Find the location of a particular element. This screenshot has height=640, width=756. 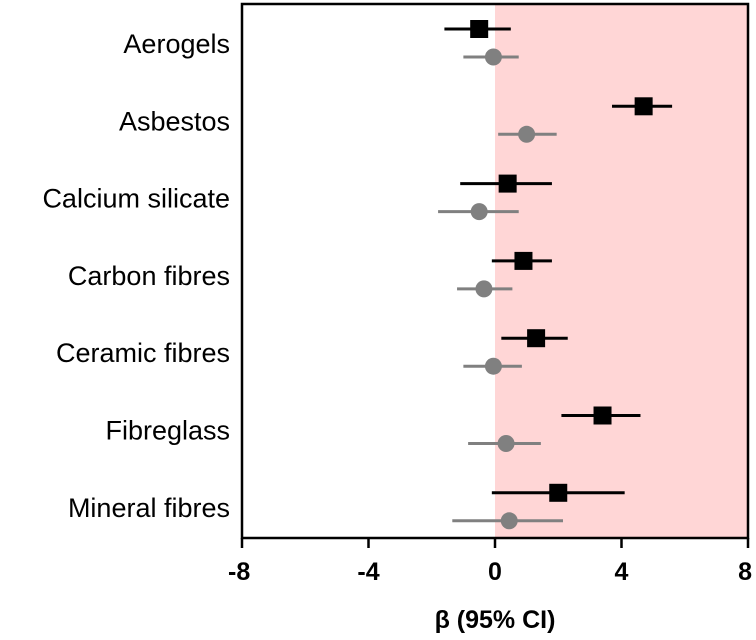

x-tick-label: 0 is located at coordinates (495, 572).